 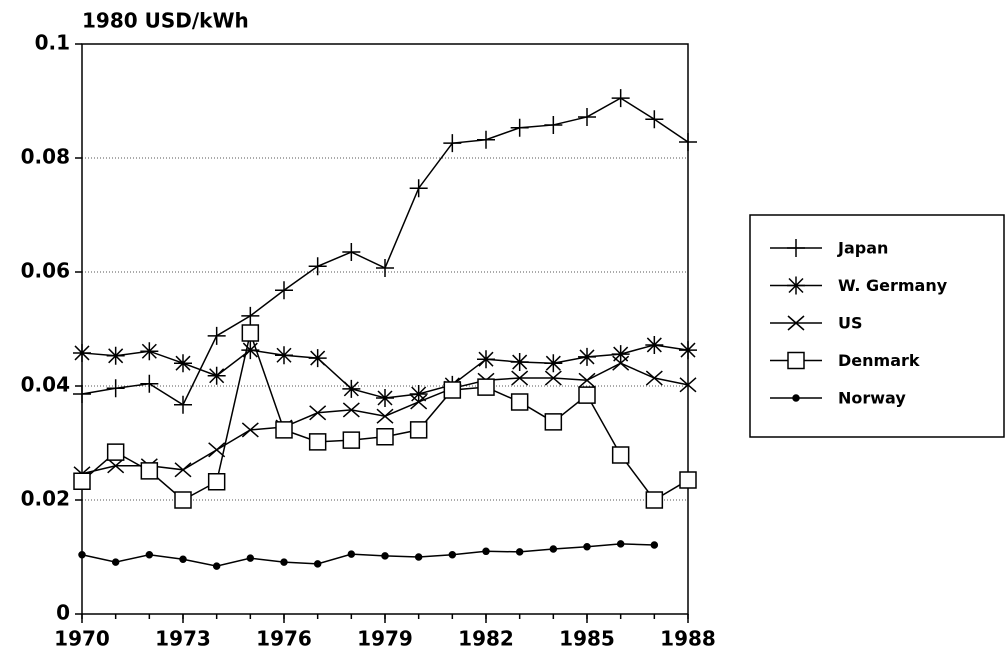 What do you see at coordinates (385, 639) in the screenshot?
I see `x-tick-label: 1979` at bounding box center [385, 639].